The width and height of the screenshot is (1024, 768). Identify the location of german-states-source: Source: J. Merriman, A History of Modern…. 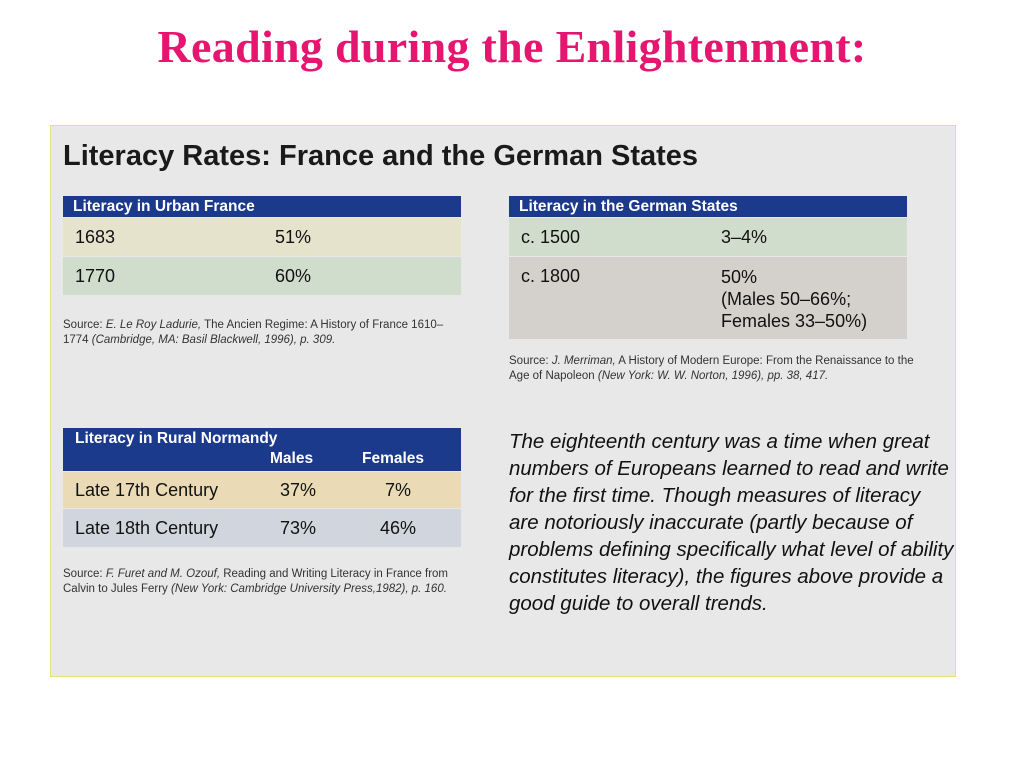
(719, 369).